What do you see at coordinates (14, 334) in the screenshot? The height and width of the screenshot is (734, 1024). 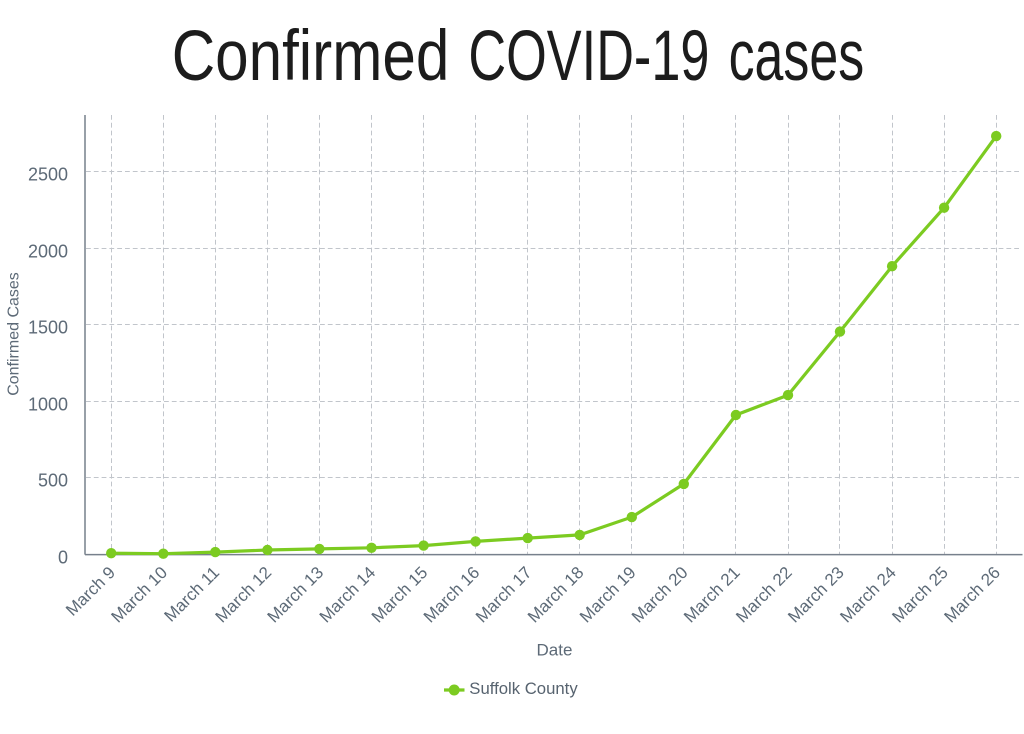 I see `svg-text: Confirmed Cases` at bounding box center [14, 334].